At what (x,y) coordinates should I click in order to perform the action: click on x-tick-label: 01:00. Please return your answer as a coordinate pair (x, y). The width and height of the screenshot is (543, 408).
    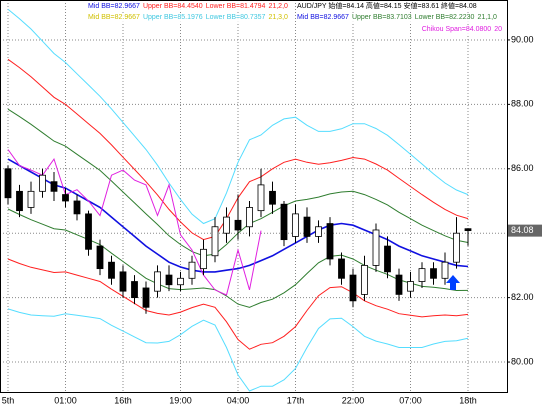
    Looking at the image, I should click on (65, 400).